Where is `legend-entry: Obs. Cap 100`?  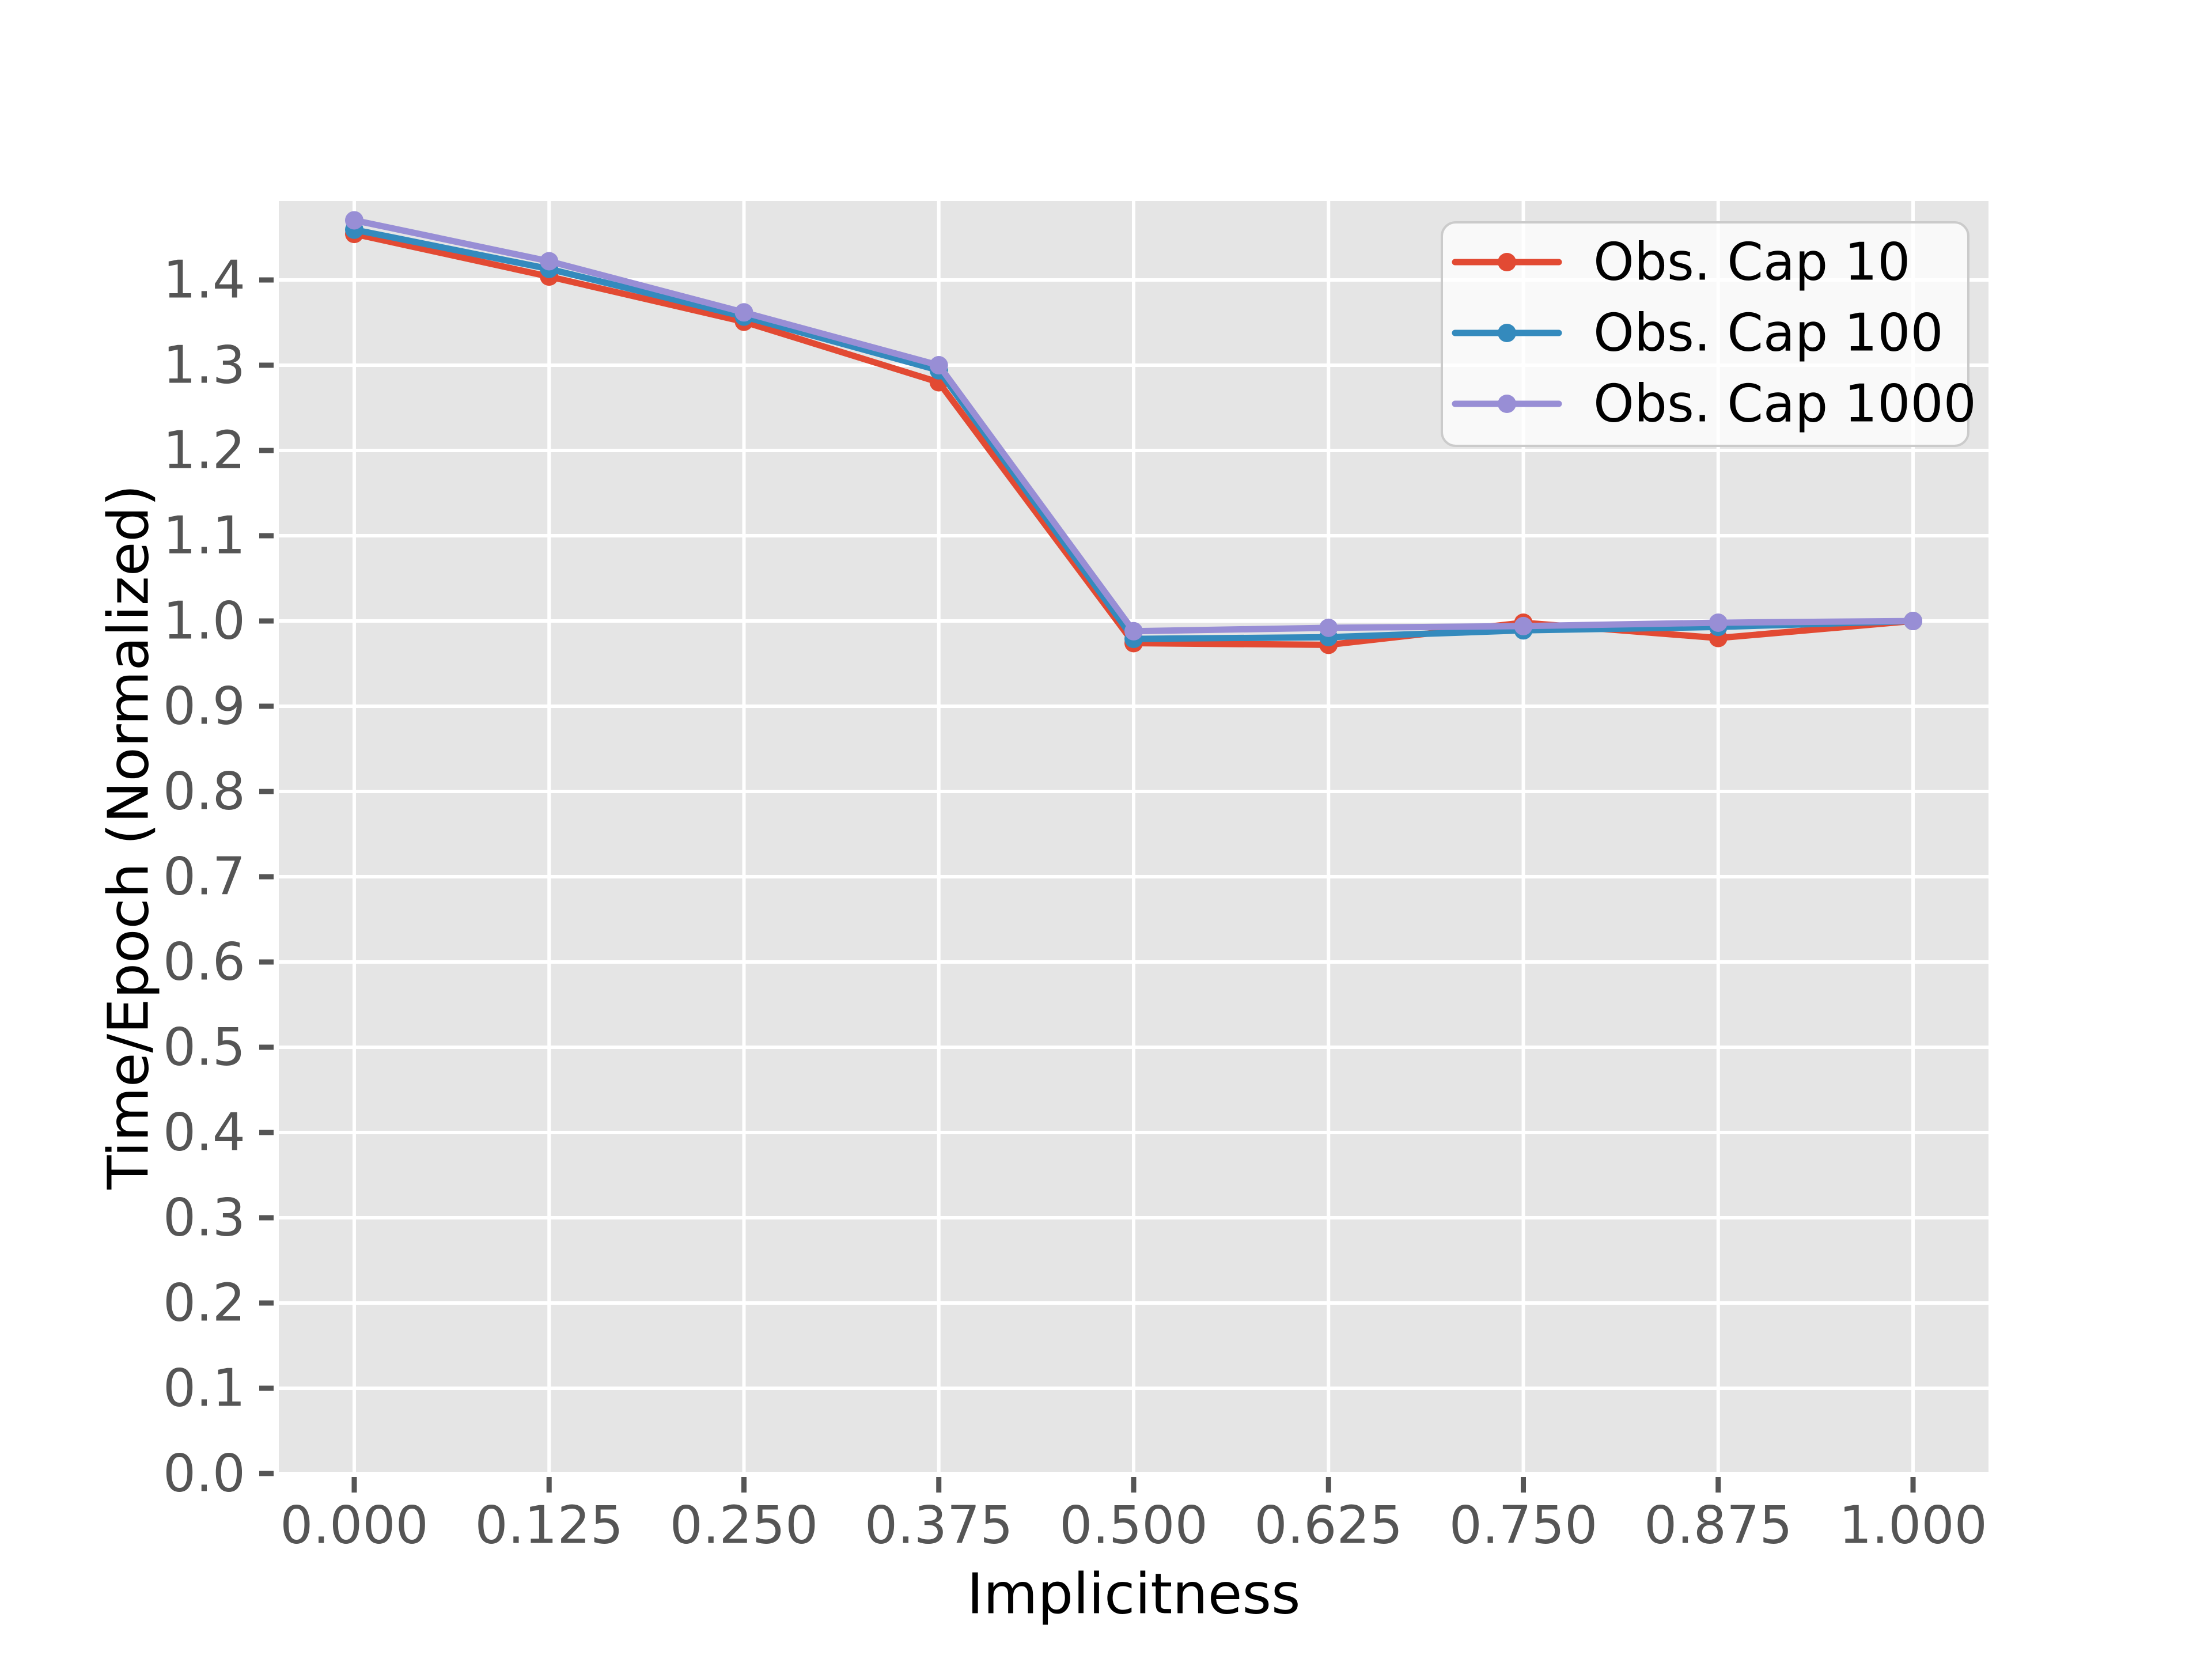 legend-entry: Obs. Cap 100 is located at coordinates (1698, 333).